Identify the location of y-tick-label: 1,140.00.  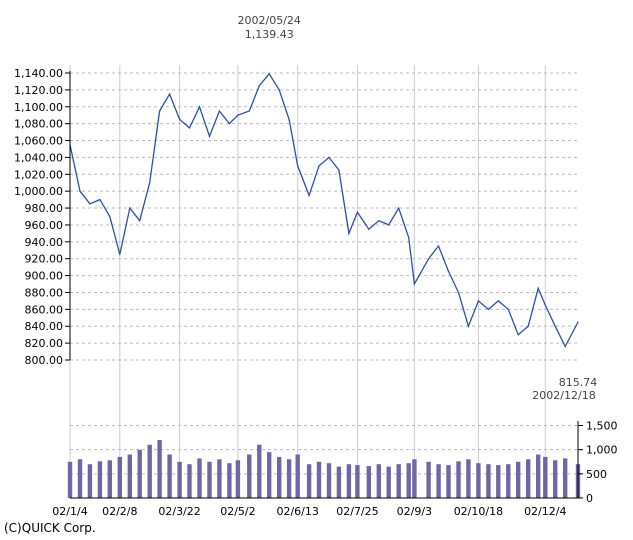
(38, 73).